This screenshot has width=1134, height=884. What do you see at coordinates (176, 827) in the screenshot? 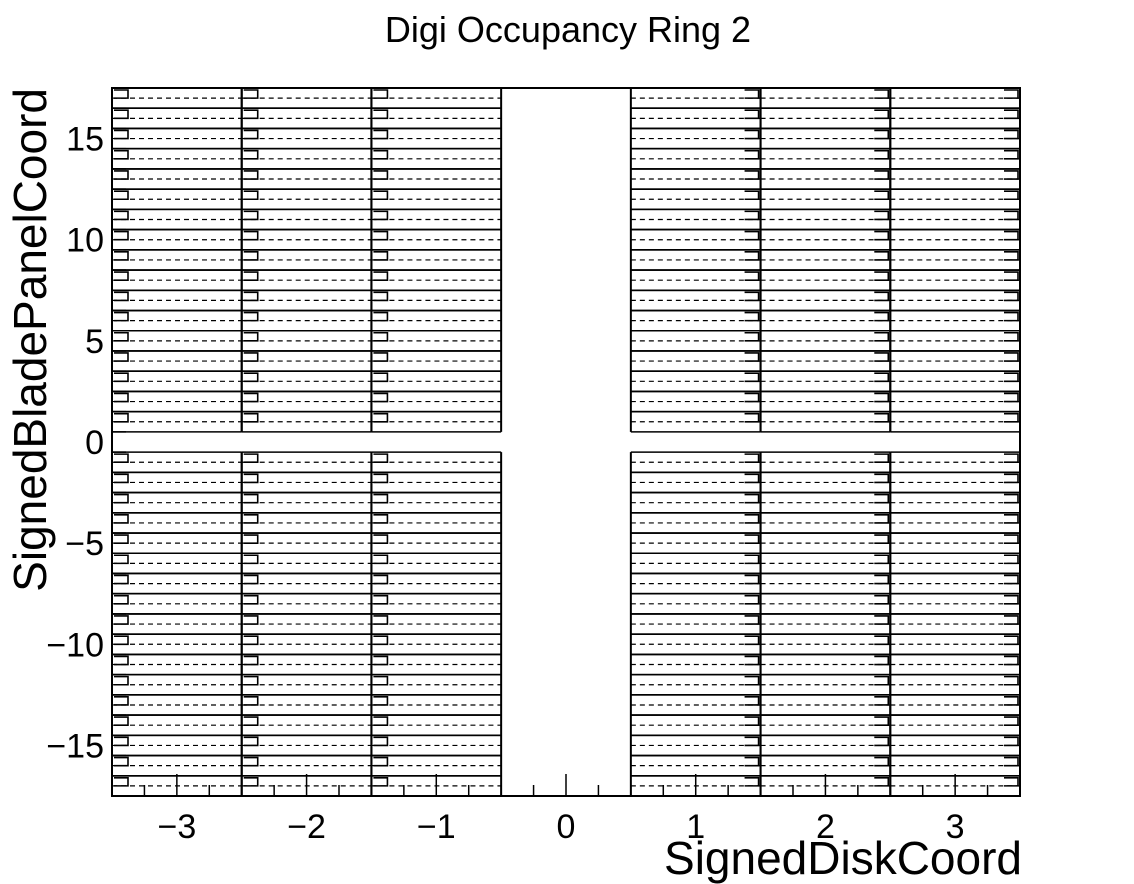
I see `x-tick-label: −3` at bounding box center [176, 827].